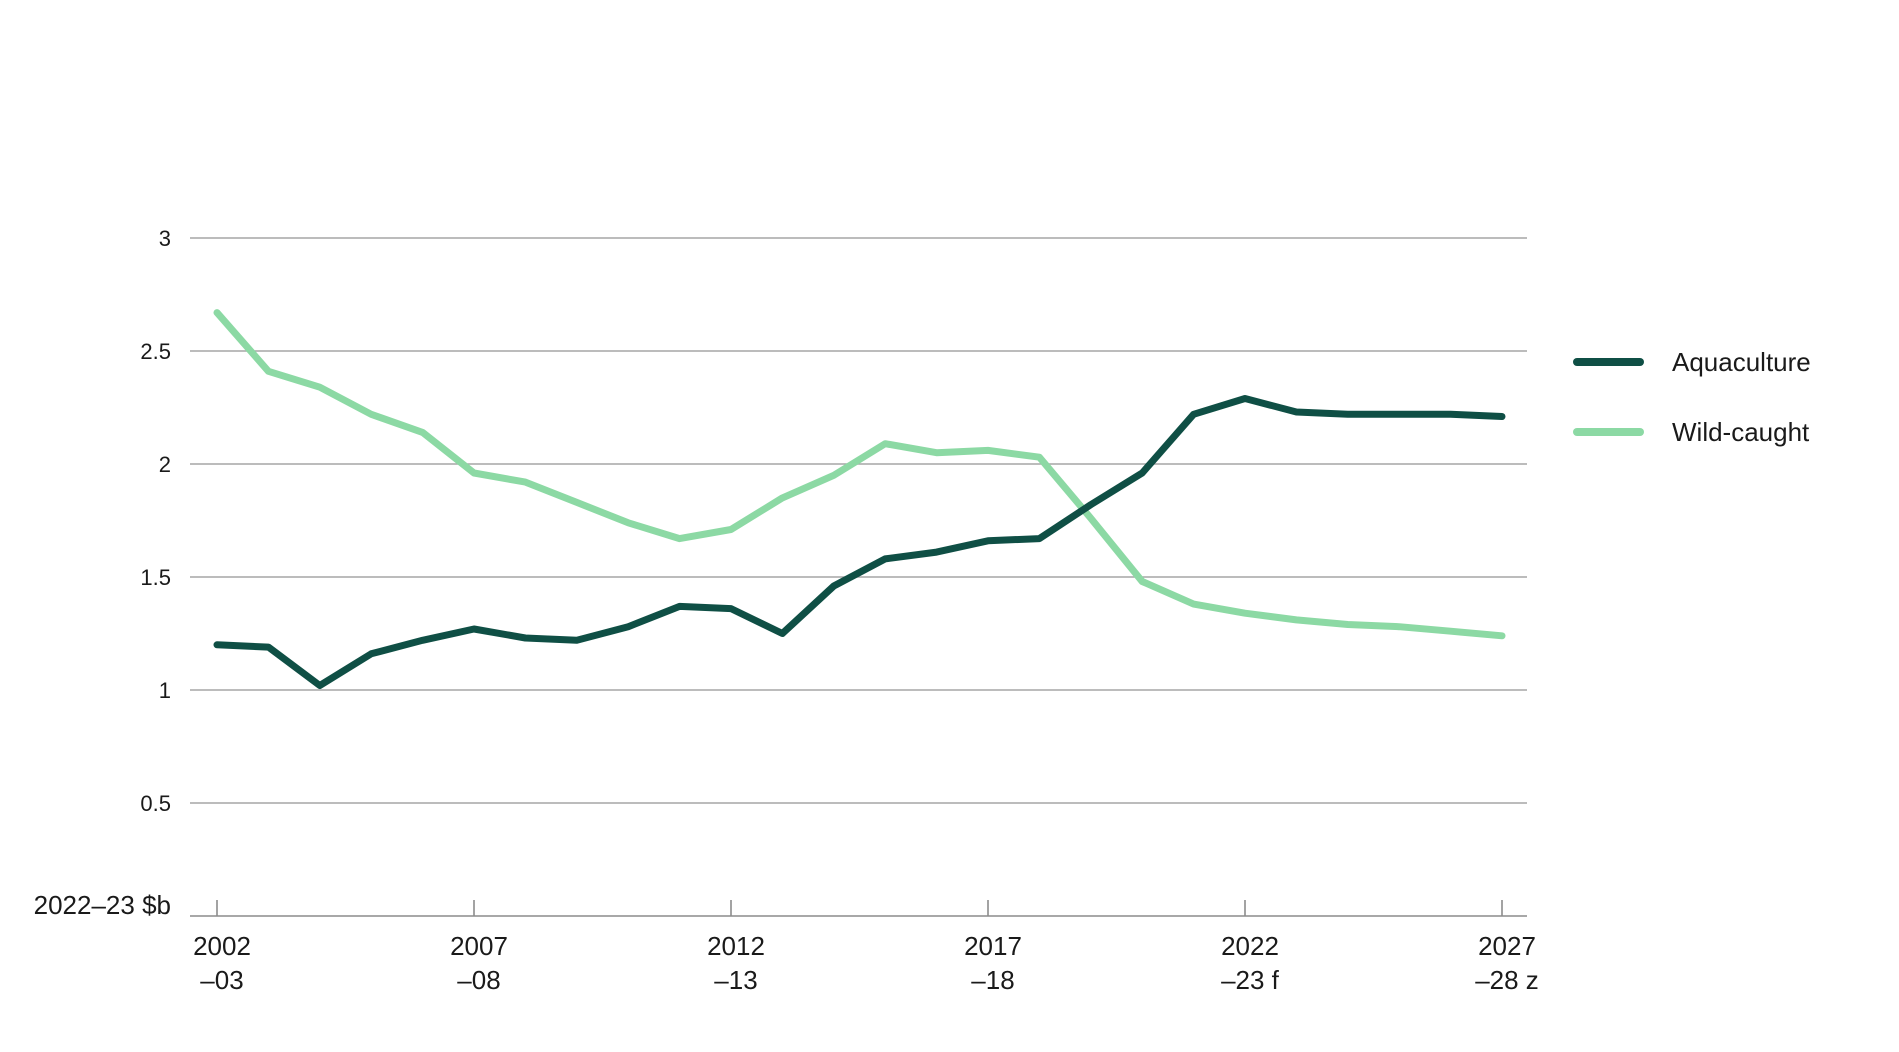 This screenshot has height=1052, width=1899. What do you see at coordinates (1507, 980) in the screenshot?
I see `x-tick-label-sub: –28 z` at bounding box center [1507, 980].